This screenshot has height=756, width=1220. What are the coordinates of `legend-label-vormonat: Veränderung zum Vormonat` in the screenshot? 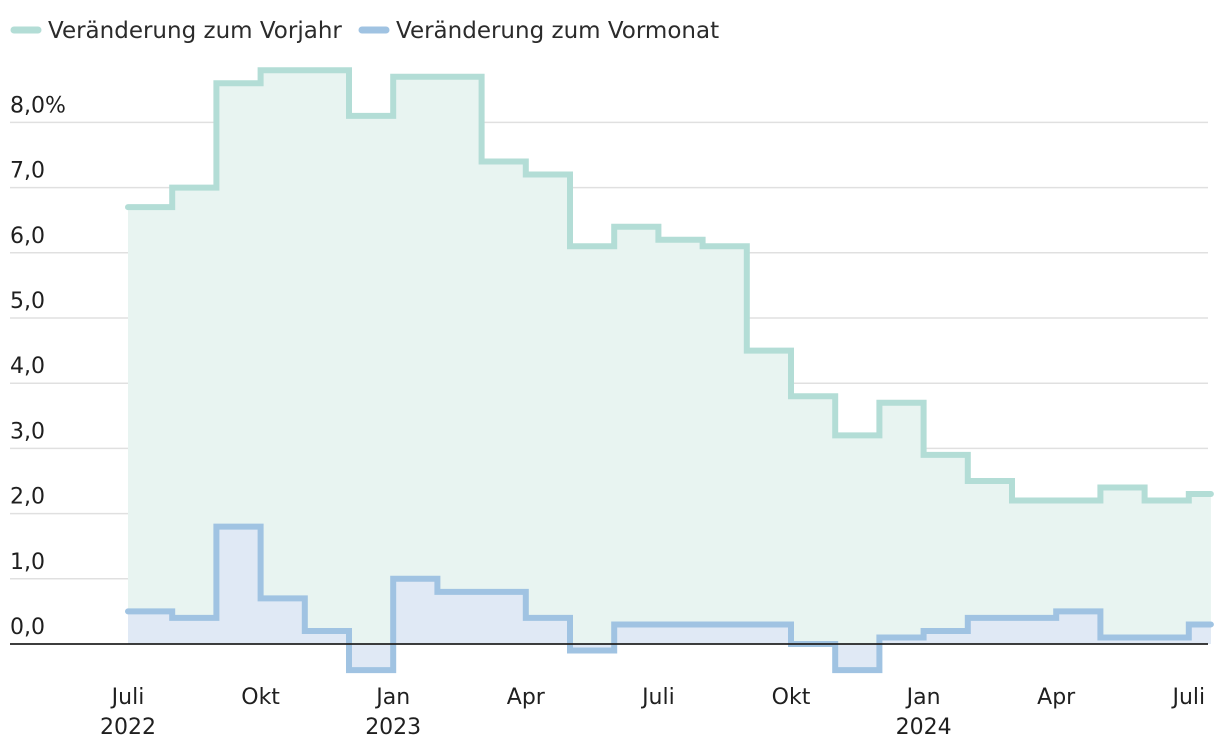 It's located at (557, 31).